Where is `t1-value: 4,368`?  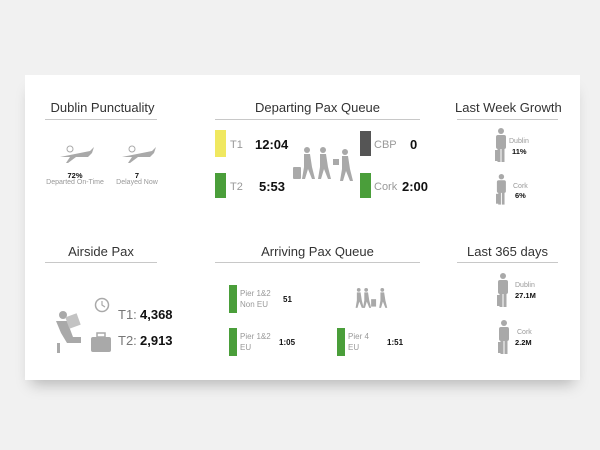 t1-value: 4,368 is located at coordinates (156, 314).